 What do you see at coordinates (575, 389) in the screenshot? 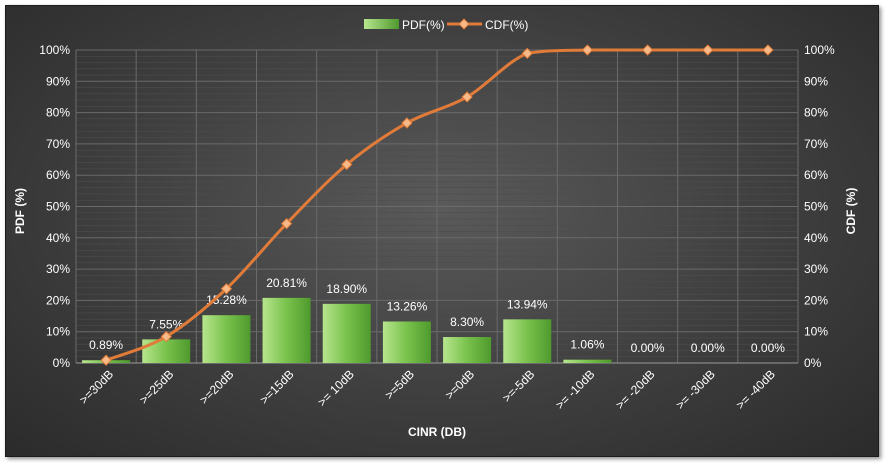
I see `x-tick-label: >= -10dB` at bounding box center [575, 389].